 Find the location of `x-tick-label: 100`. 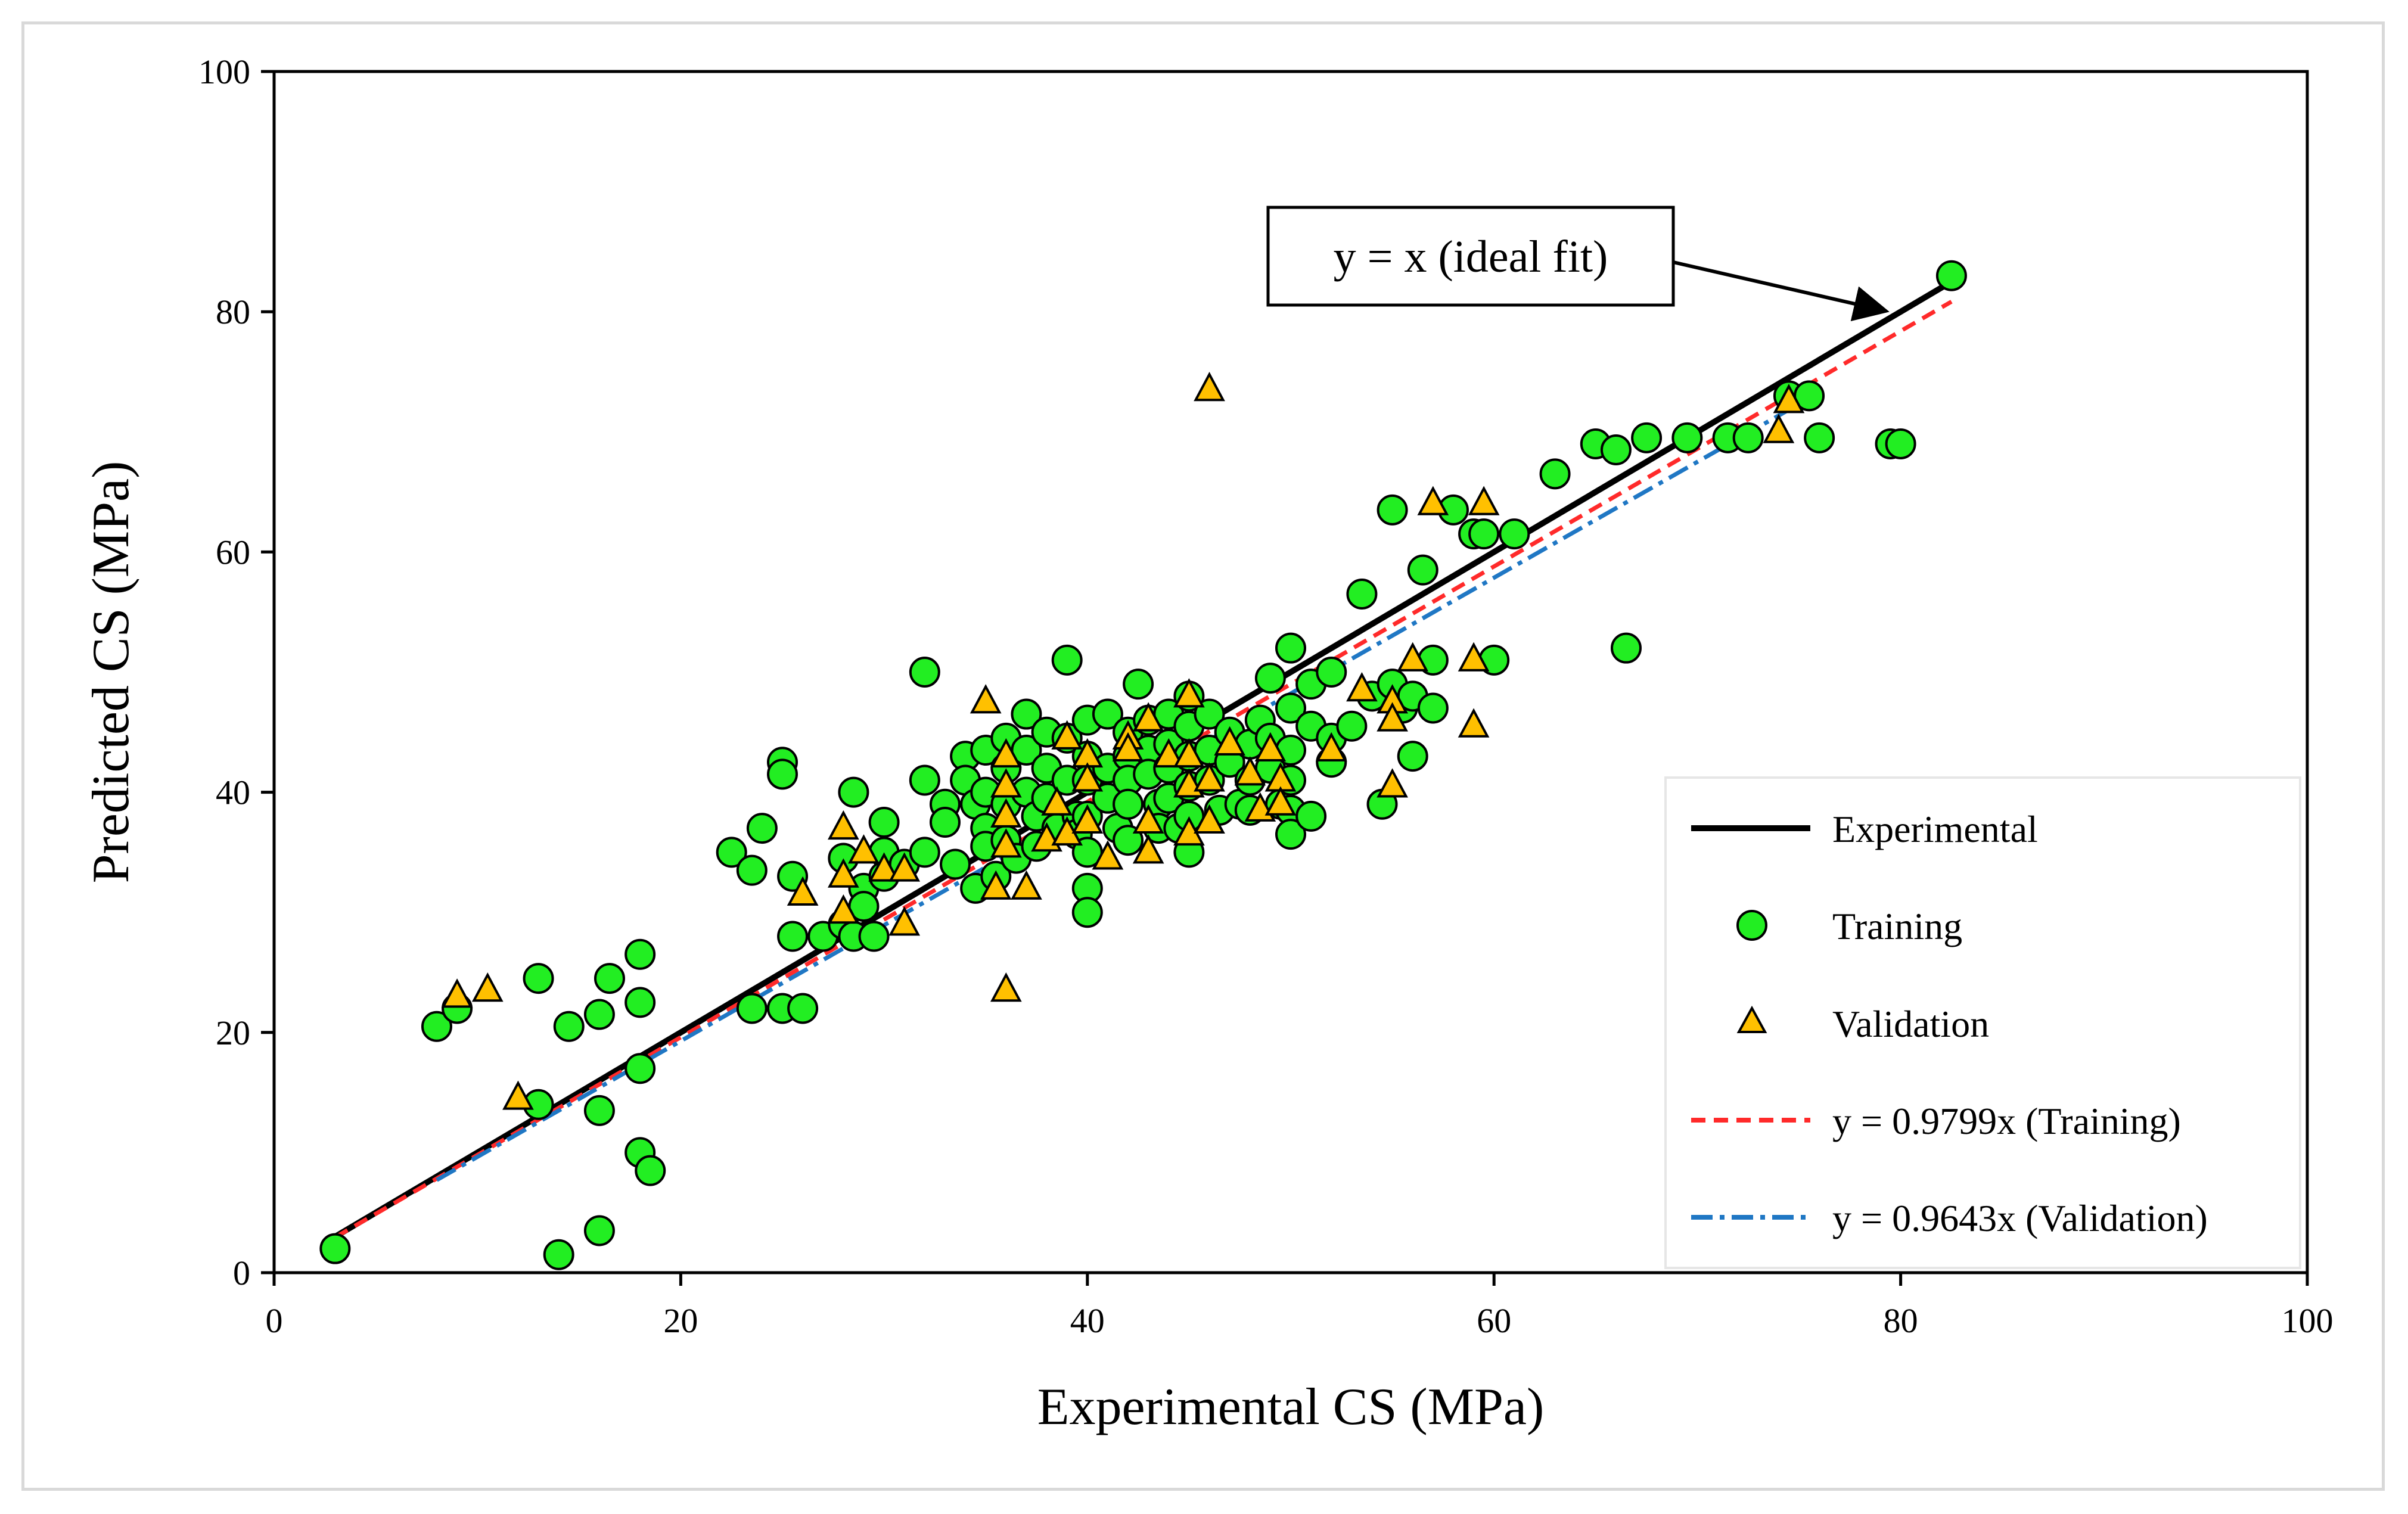

x-tick-label: 100 is located at coordinates (2308, 1320).